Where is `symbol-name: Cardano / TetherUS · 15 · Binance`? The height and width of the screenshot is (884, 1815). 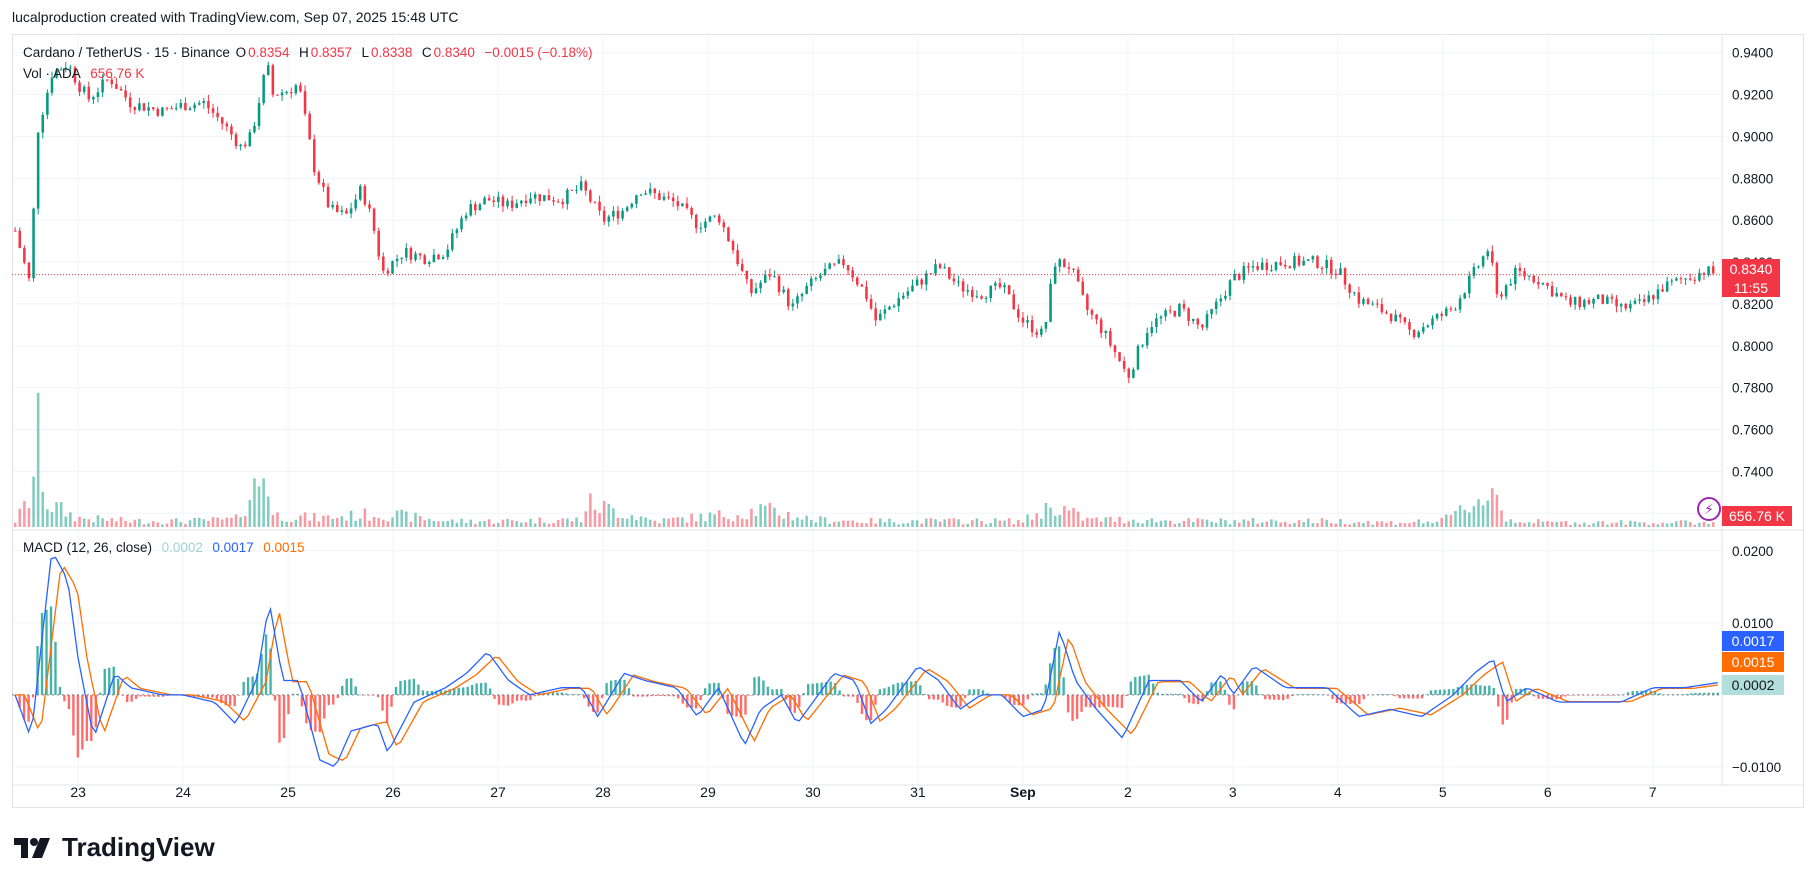 symbol-name: Cardano / TetherUS · 15 · Binance is located at coordinates (126, 52).